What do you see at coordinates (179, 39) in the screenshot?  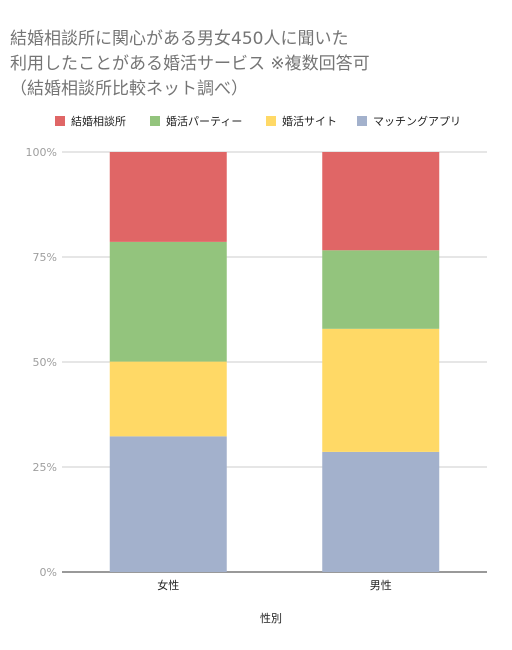 I see `chart-title-line-1: 結婚相談所に関心がある男女450人に聞いた` at bounding box center [179, 39].